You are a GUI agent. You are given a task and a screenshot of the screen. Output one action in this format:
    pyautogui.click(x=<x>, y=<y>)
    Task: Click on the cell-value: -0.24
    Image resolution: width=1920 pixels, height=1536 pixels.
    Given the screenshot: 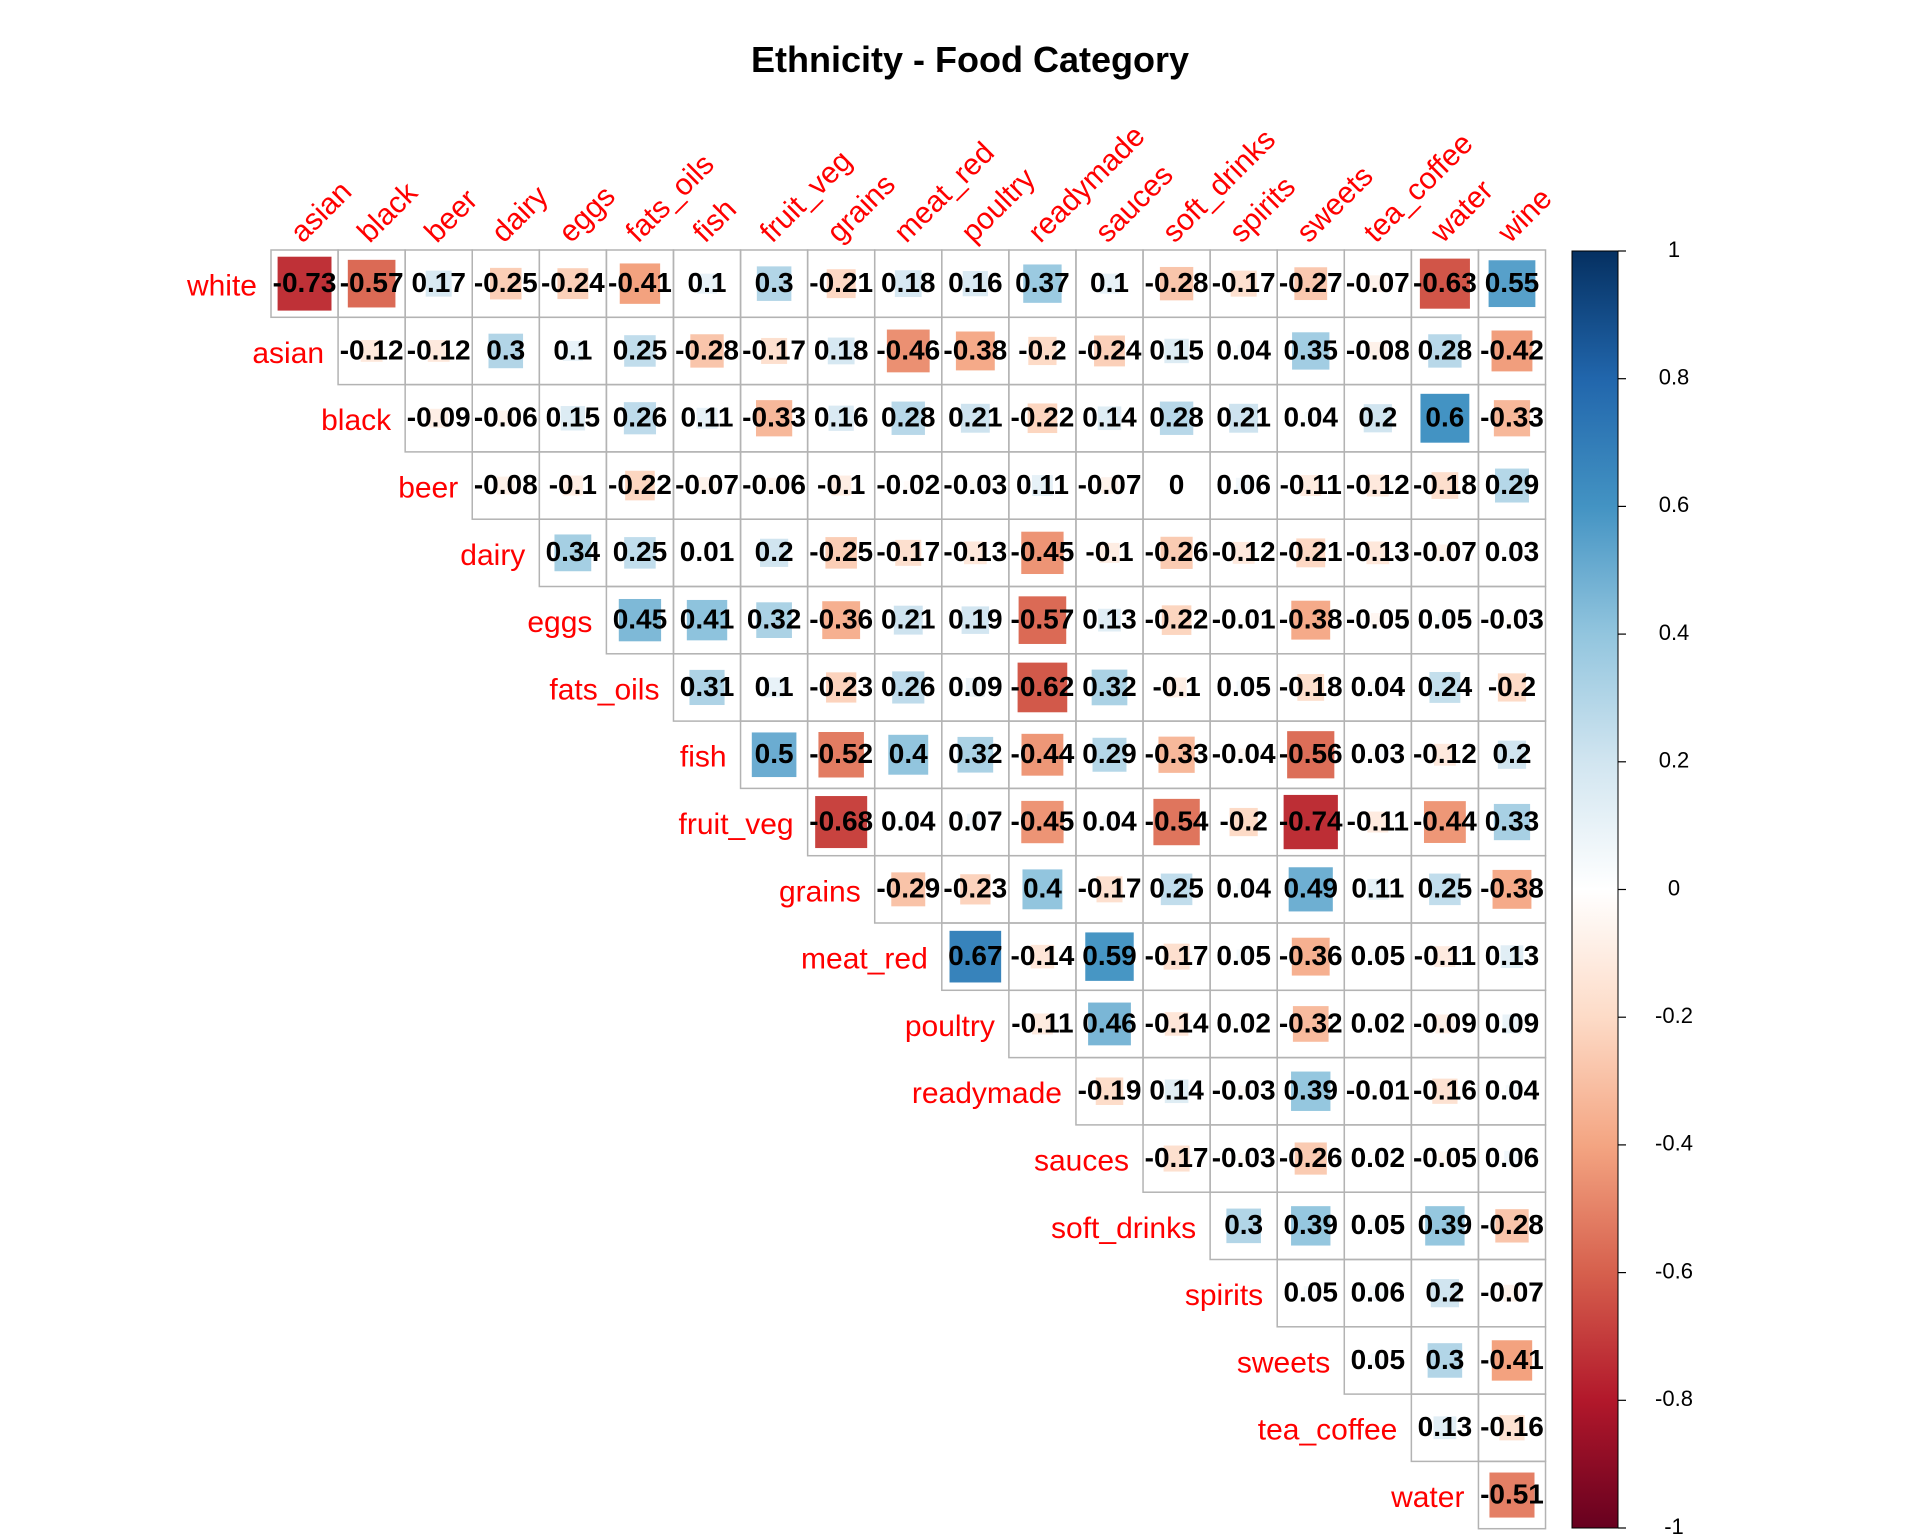 What is the action you would take?
    pyautogui.click(x=573, y=282)
    